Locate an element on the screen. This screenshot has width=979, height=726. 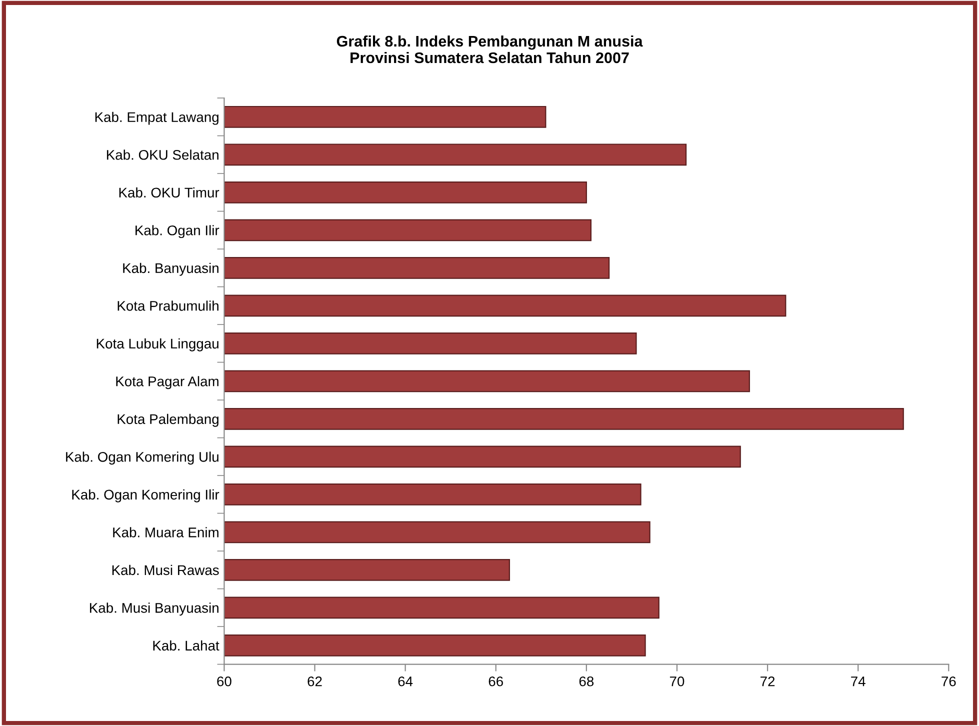
x-tick-label: 72 is located at coordinates (767, 681).